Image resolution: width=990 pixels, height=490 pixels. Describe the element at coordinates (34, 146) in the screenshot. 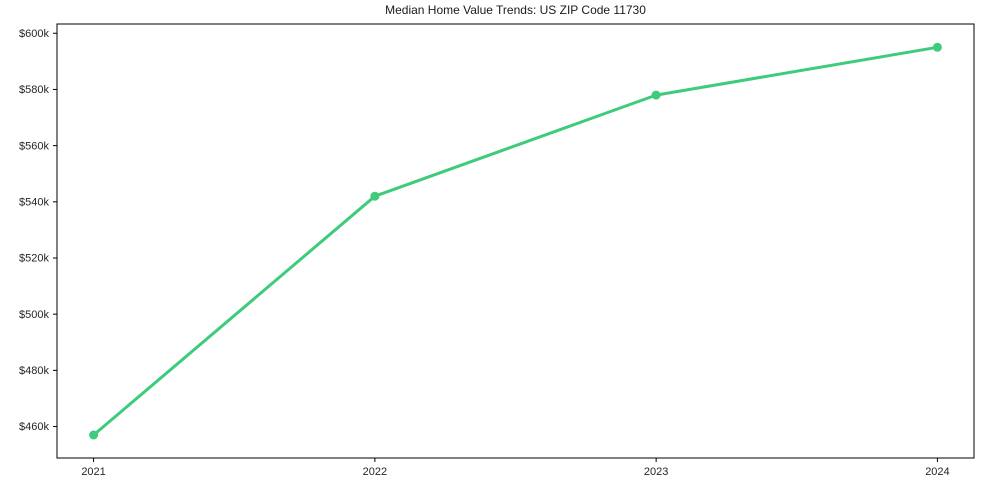

I see `y-tick-label: $560k` at that location.